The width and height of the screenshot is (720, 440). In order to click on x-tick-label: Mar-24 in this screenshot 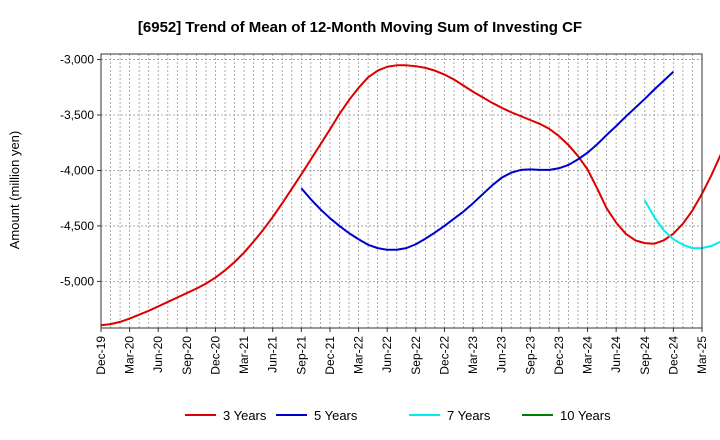, I will do `click(588, 355)`.